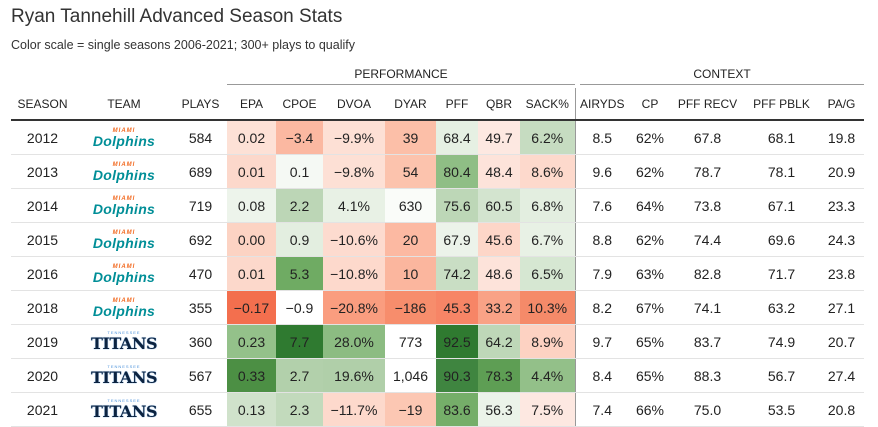 This screenshot has width=878, height=427. Describe the element at coordinates (781, 171) in the screenshot. I see `cell-pffpblk: 78.1` at that location.